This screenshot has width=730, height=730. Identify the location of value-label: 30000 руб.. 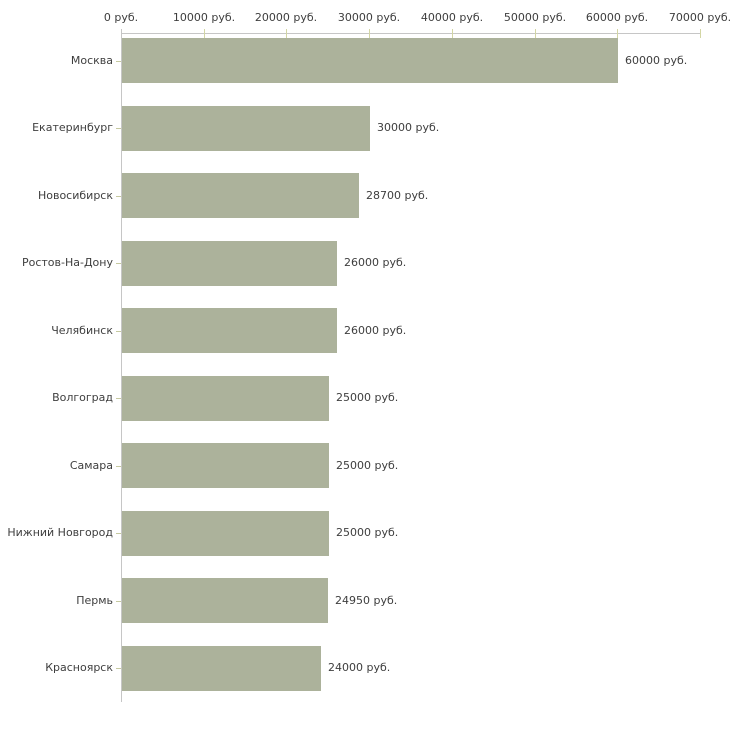
(408, 127).